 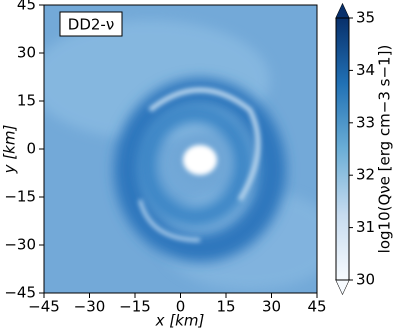 I want to click on x-axis-label: x [km], so click(x=180, y=321).